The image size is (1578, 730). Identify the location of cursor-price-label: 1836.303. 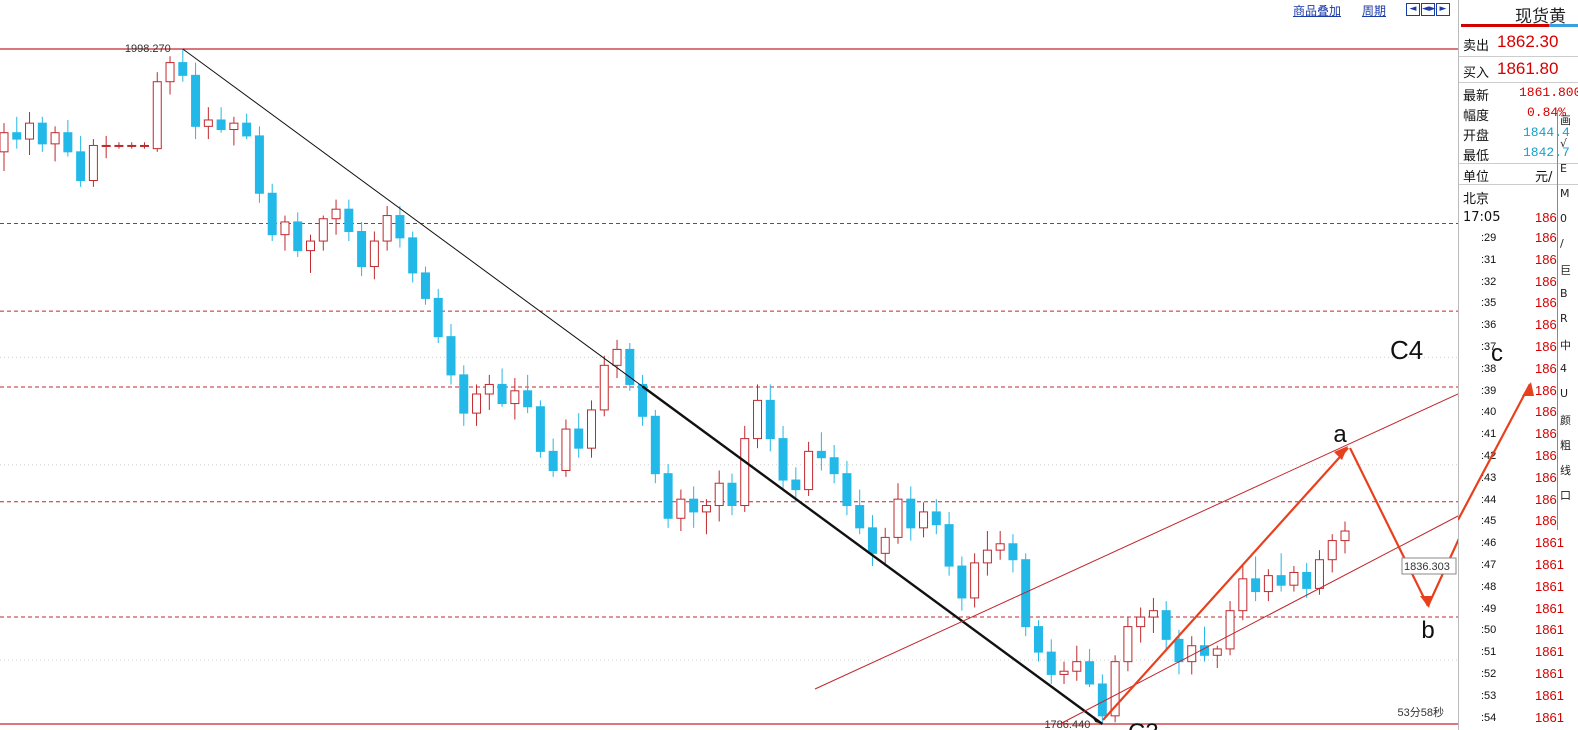
(1427, 567).